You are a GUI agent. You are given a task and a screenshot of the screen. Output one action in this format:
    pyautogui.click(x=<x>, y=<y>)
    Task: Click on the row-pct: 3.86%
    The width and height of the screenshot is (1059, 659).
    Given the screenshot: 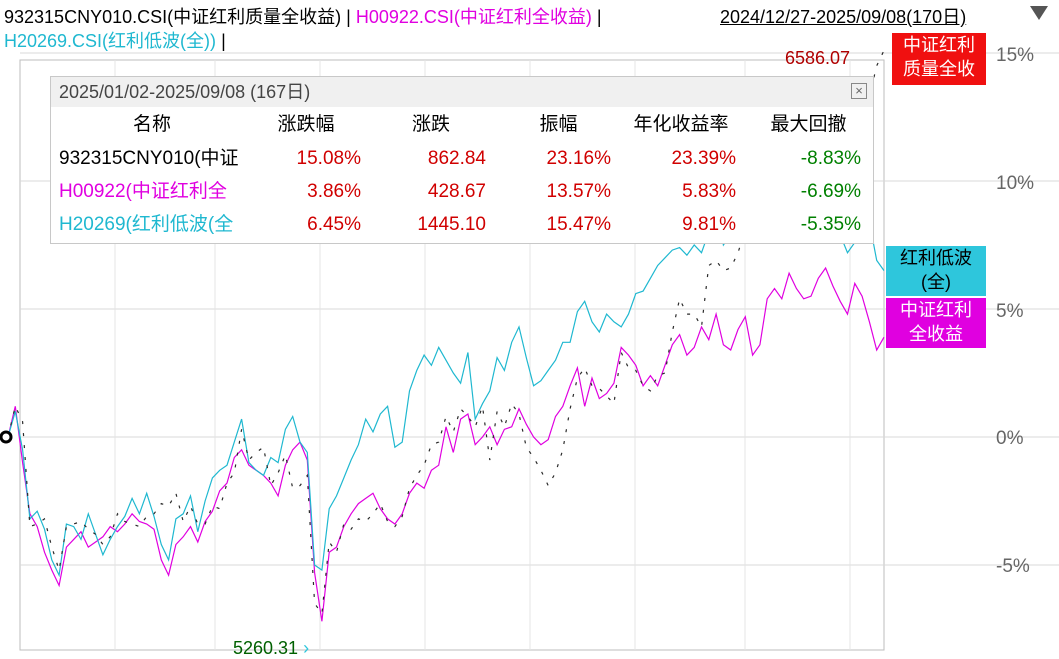 What is the action you would take?
    pyautogui.click(x=334, y=191)
    